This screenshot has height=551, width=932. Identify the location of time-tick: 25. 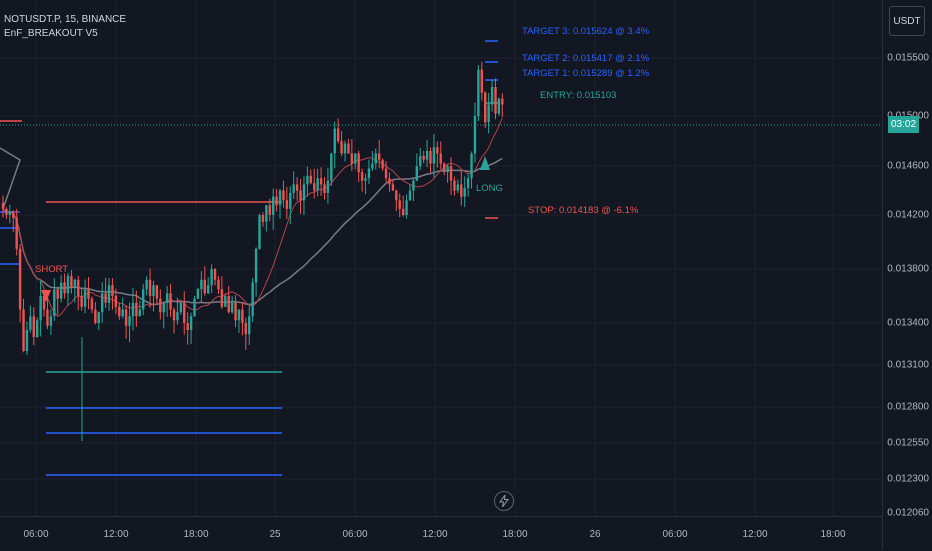
(275, 534).